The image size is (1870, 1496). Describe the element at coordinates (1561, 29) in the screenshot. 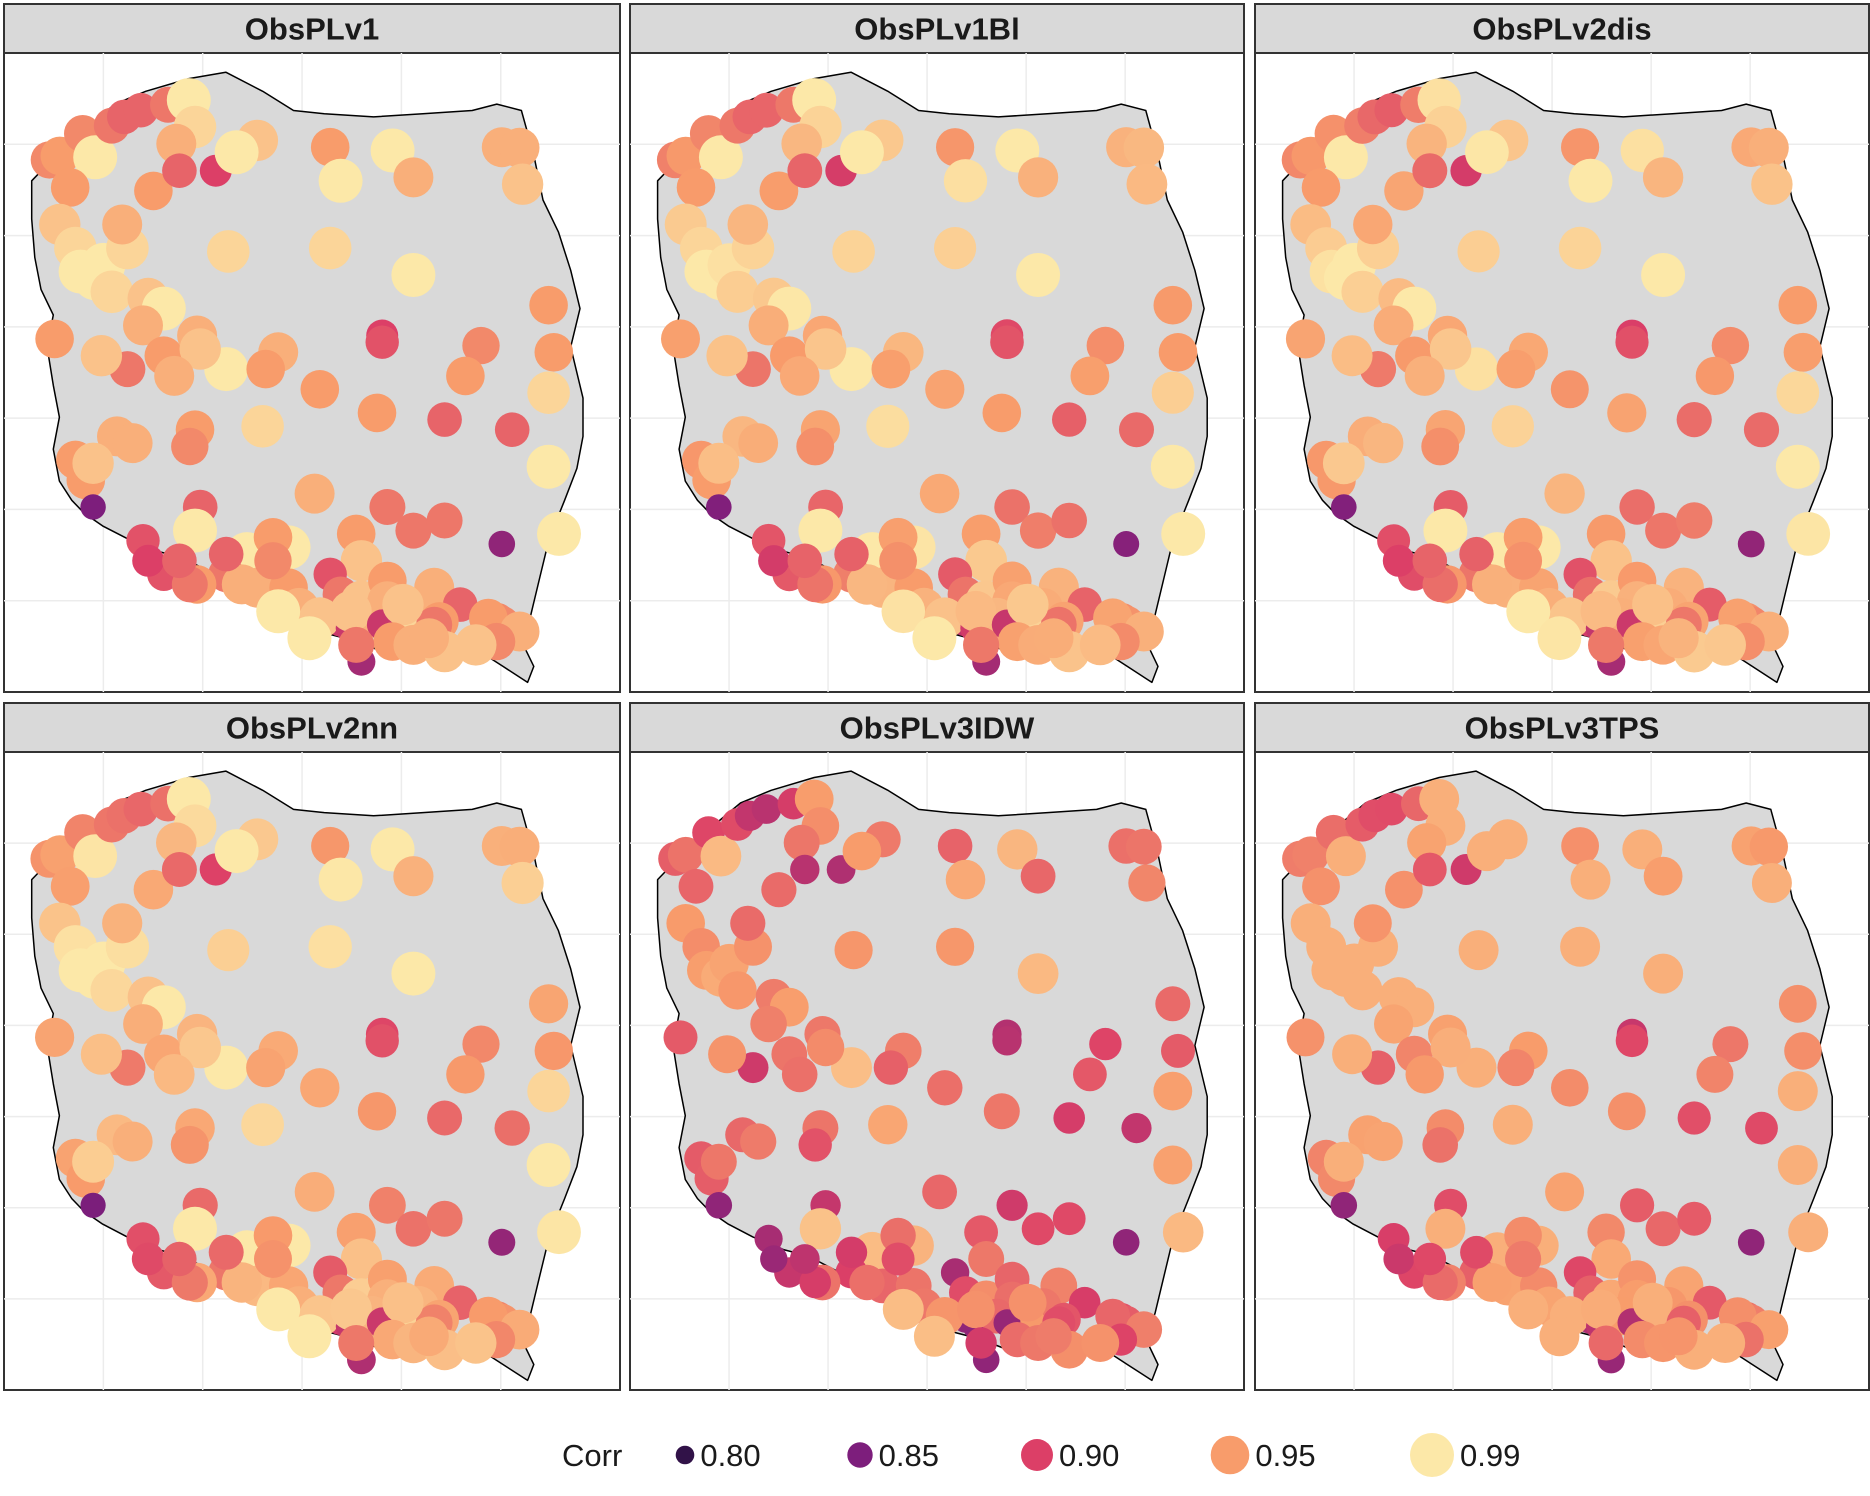

I see `panel-title: ObsPLv2dis` at that location.